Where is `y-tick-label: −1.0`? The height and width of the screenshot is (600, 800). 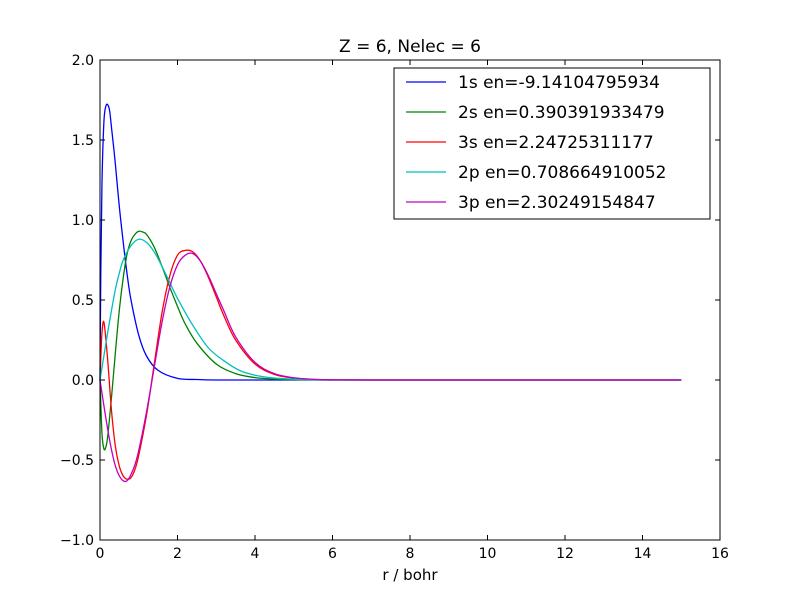 y-tick-label: −1.0 is located at coordinates (77, 541).